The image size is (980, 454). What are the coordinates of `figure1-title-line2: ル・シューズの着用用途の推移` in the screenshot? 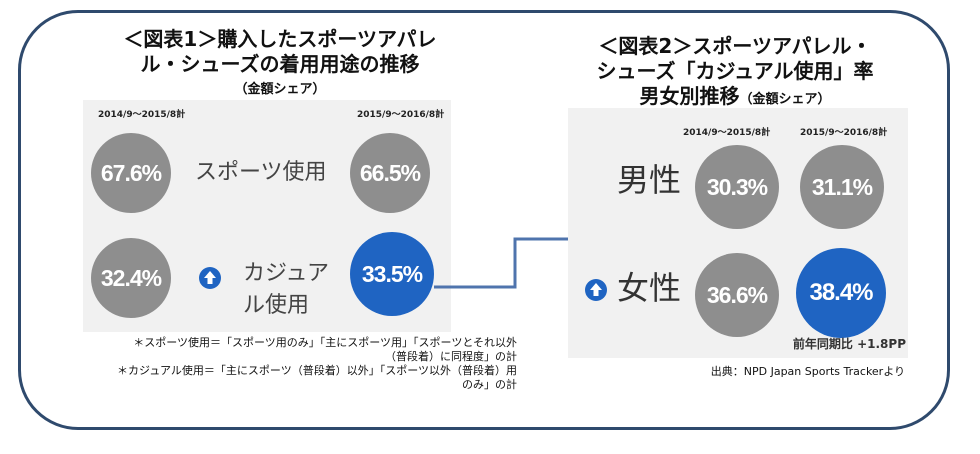 It's located at (280, 64).